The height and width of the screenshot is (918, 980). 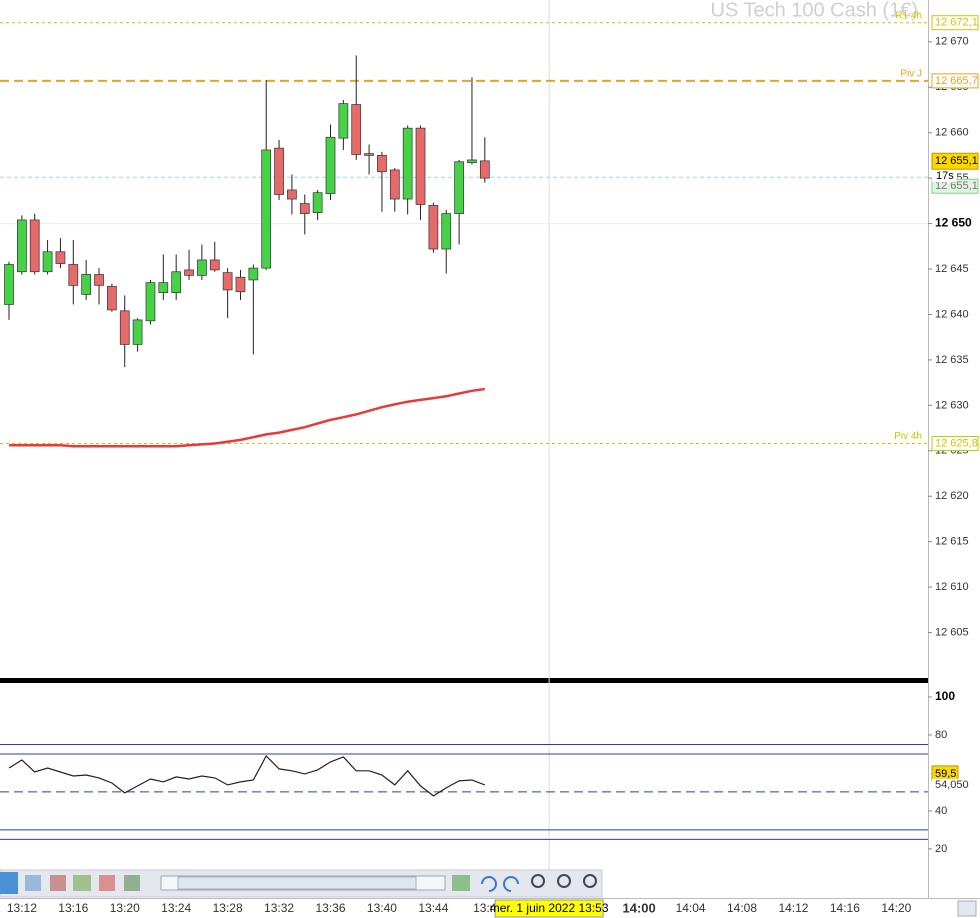 What do you see at coordinates (941, 849) in the screenshot?
I see `y-tick-label: 20` at bounding box center [941, 849].